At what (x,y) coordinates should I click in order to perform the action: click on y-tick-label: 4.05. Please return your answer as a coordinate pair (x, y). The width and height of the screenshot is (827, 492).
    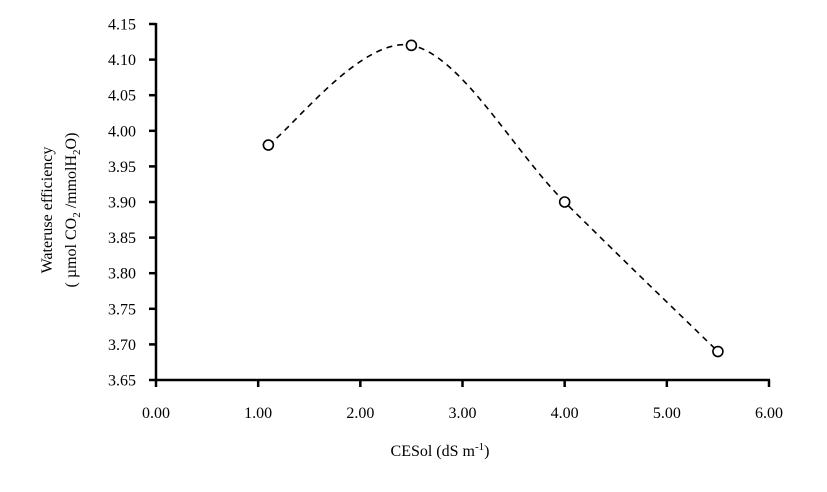
    Looking at the image, I should click on (122, 96).